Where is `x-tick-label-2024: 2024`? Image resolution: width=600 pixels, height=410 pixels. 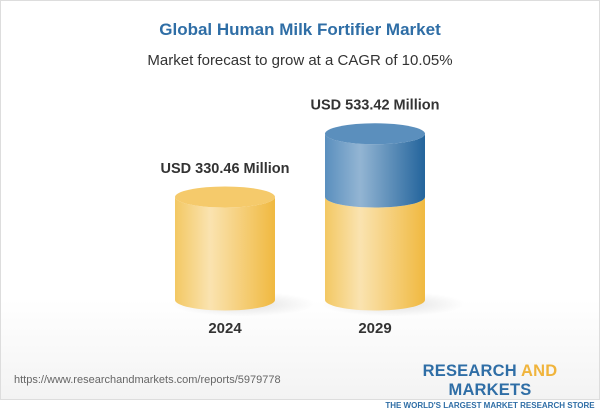
x-tick-label-2024: 2024 is located at coordinates (225, 328).